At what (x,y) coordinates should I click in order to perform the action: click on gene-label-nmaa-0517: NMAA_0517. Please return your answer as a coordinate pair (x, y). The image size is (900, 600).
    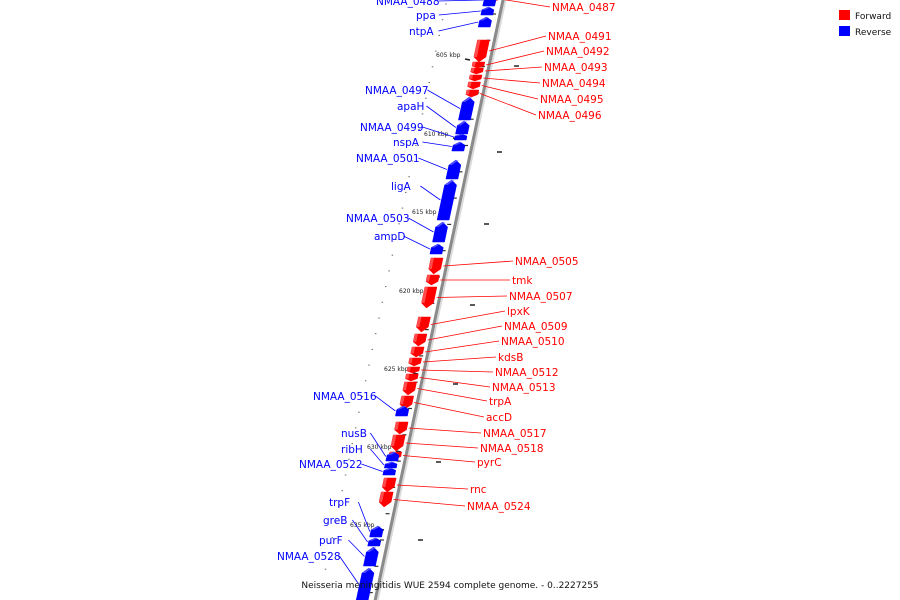
    Looking at the image, I should click on (515, 434).